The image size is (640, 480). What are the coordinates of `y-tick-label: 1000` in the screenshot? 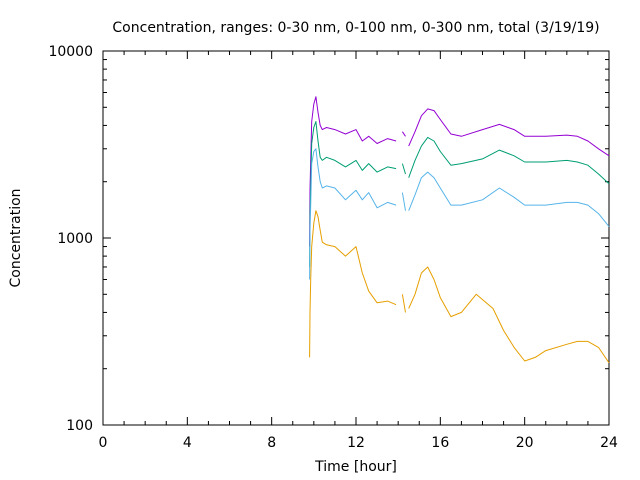 It's located at (75, 239).